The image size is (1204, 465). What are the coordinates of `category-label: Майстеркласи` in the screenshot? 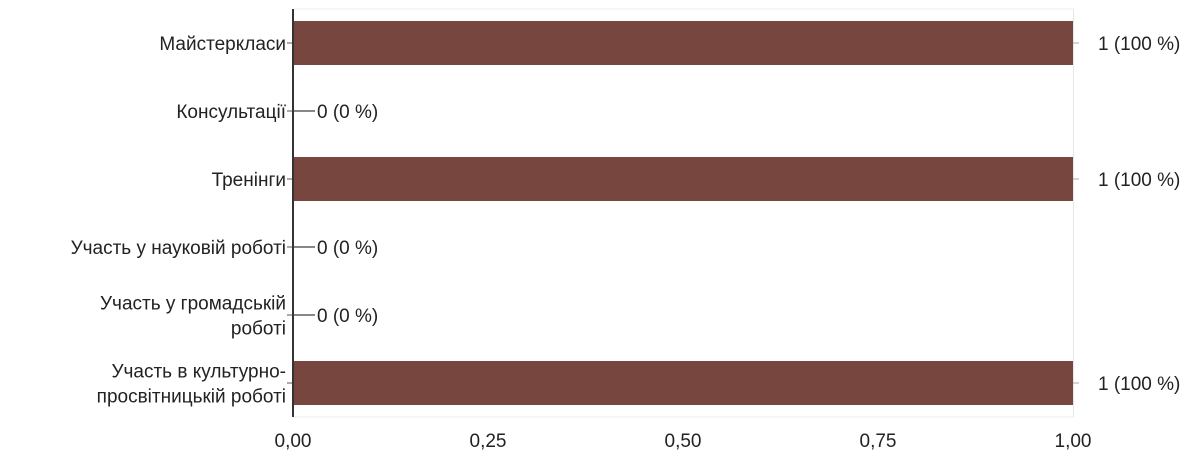 It's located at (222, 44).